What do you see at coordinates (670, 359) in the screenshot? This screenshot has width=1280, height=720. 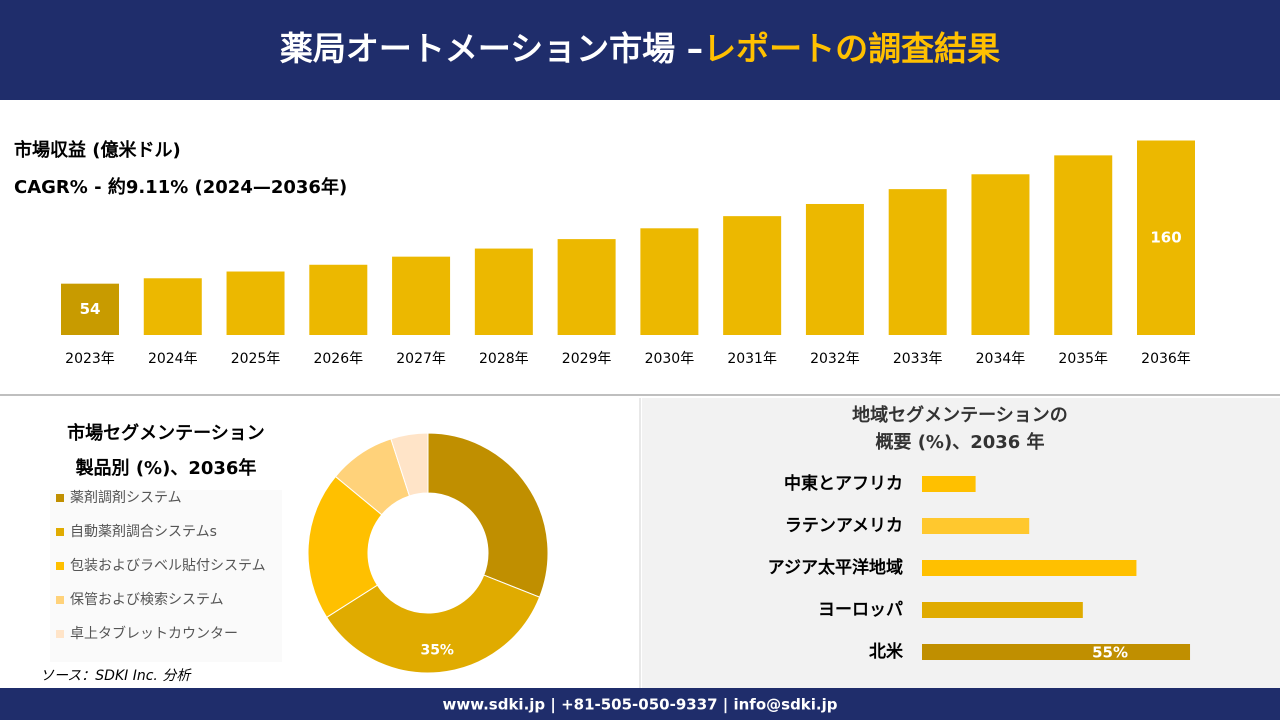 I see `x-tick-label: 2030年` at bounding box center [670, 359].